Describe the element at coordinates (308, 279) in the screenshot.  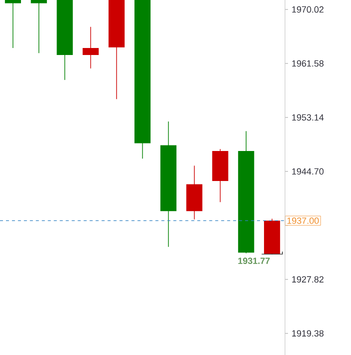
I see `y-tick-label: 1927.82` at that location.